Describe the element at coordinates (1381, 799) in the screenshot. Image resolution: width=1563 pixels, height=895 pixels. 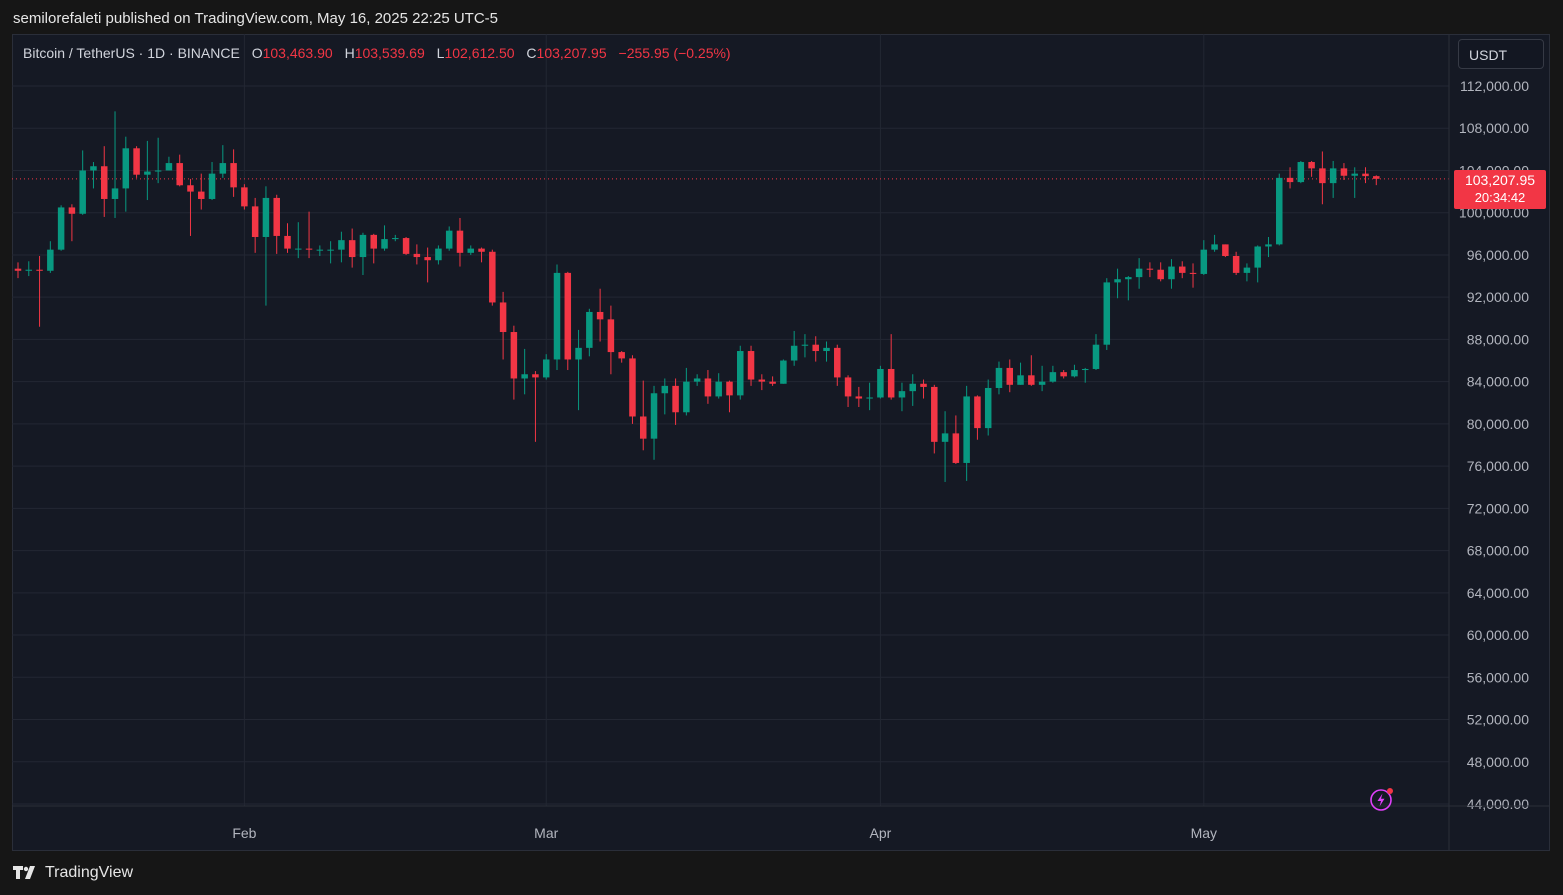
I see `lightning-icon` at that location.